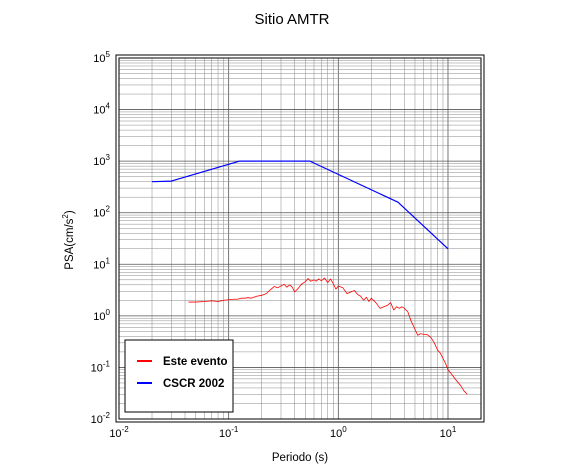  I want to click on y-tick-exponent: -1, so click(107, 363).